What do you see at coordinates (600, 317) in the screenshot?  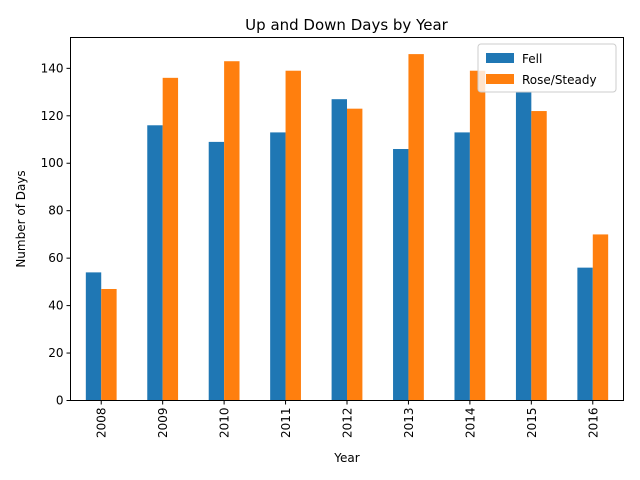 I see `bar-rose-steady-2016` at bounding box center [600, 317].